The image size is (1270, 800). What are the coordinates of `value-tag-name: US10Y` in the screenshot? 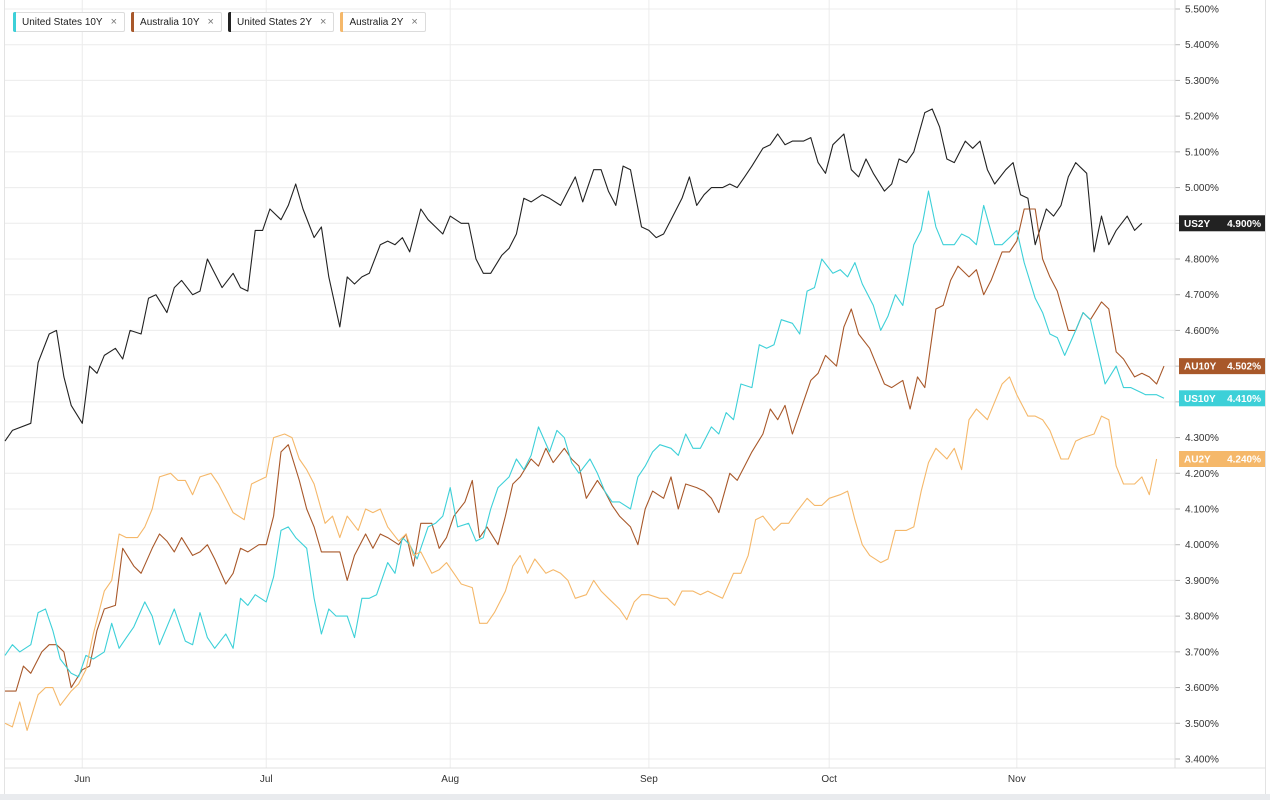 It's located at (1200, 399).